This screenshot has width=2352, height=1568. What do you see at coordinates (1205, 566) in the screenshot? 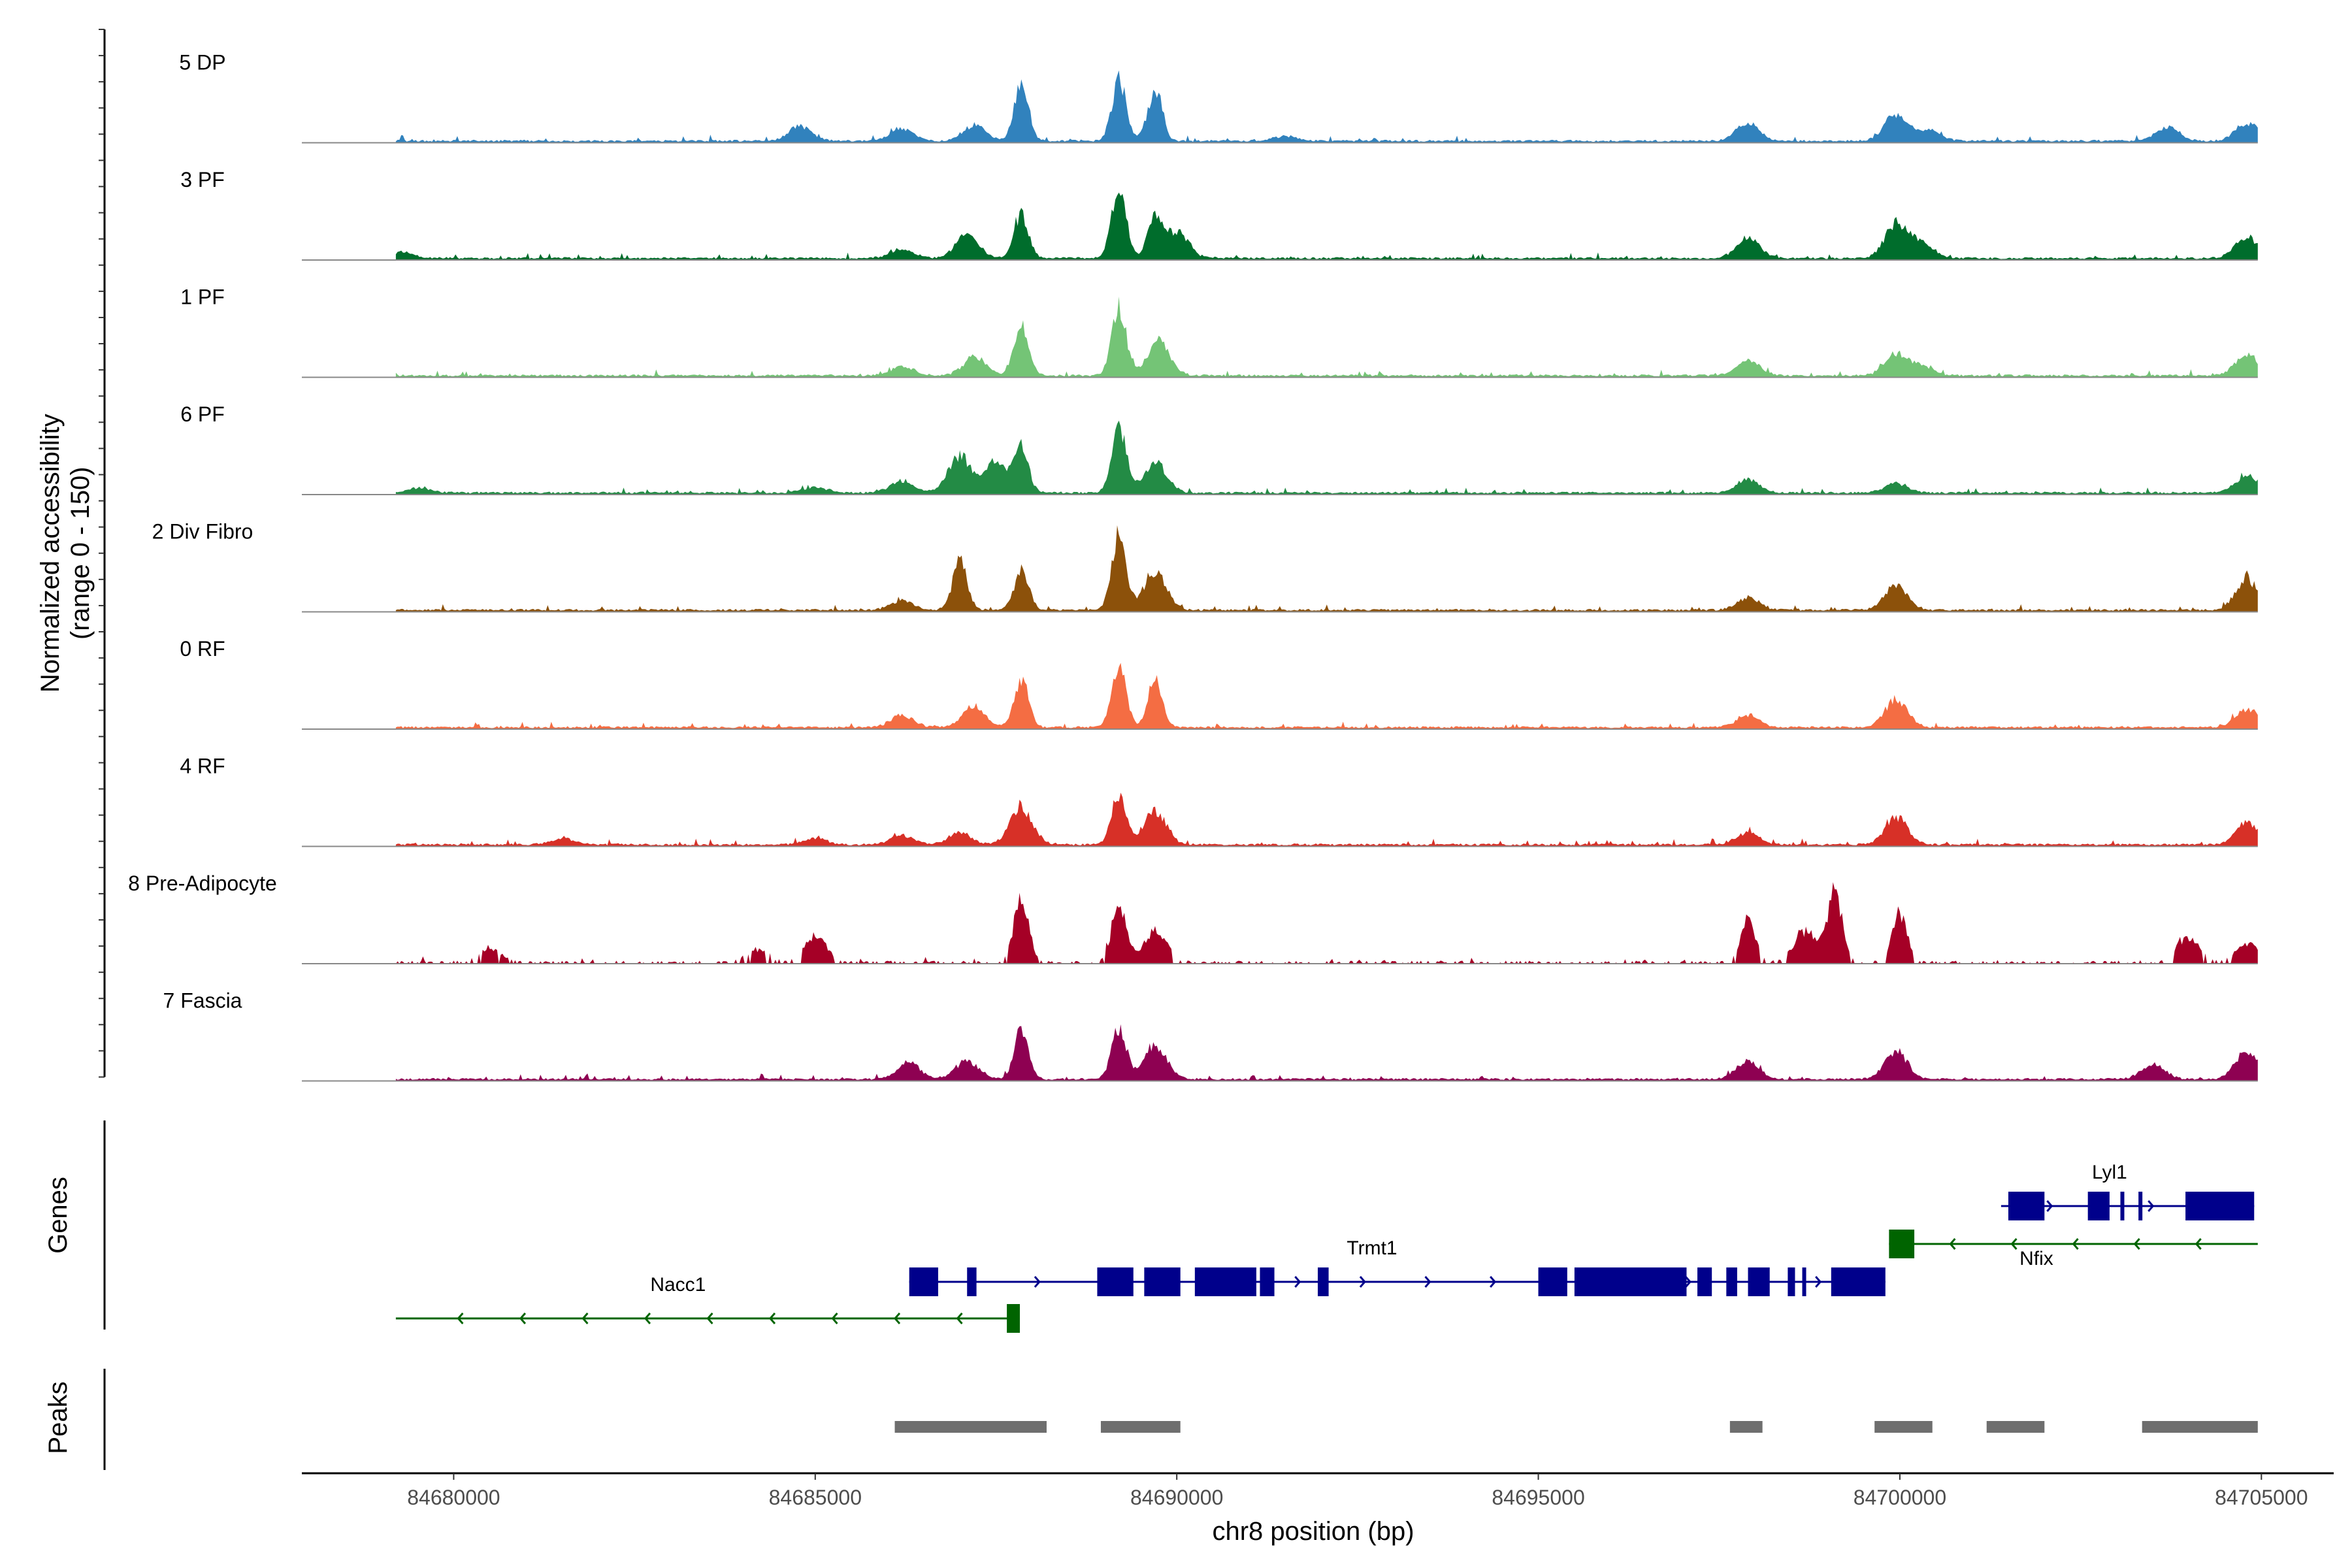
I see `track-2-div-fibro: 2 Div Fibro` at bounding box center [1205, 566].